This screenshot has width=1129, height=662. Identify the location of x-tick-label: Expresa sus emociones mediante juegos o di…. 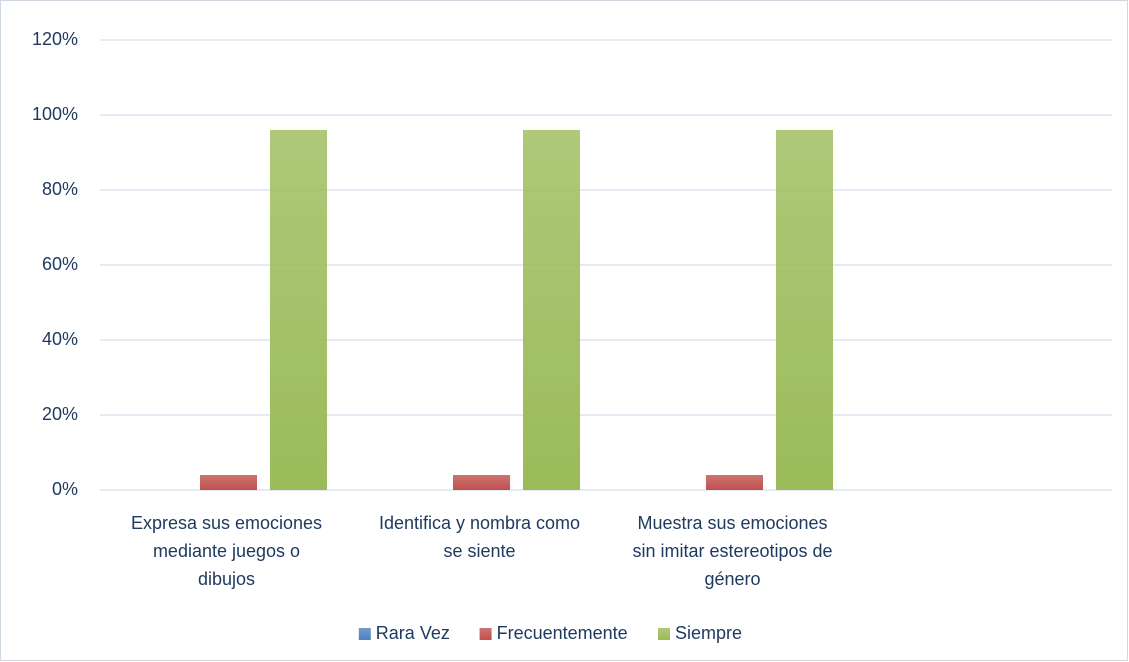
(226, 551).